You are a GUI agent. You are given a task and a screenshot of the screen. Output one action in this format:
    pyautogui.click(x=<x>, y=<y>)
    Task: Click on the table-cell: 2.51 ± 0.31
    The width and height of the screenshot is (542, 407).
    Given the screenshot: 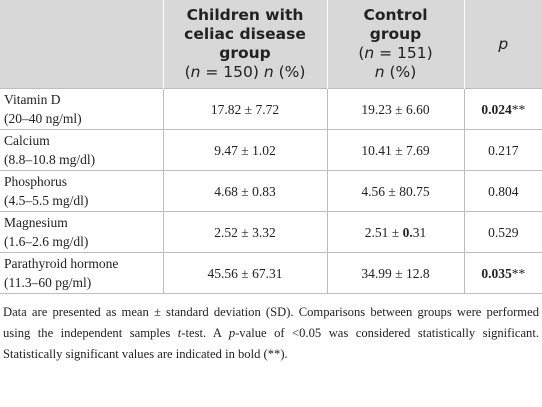 What is the action you would take?
    pyautogui.click(x=395, y=232)
    